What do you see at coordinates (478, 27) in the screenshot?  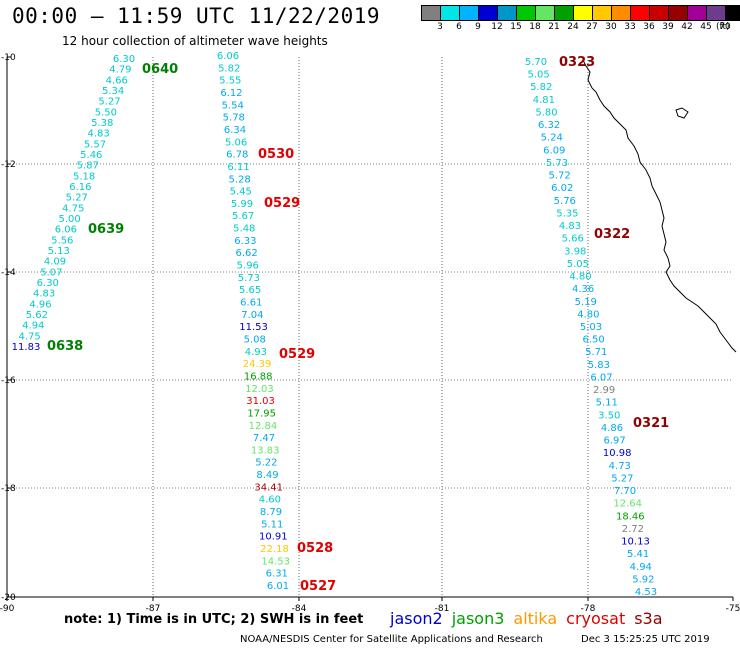 I see `colorbar-tick-label: 9` at bounding box center [478, 27].